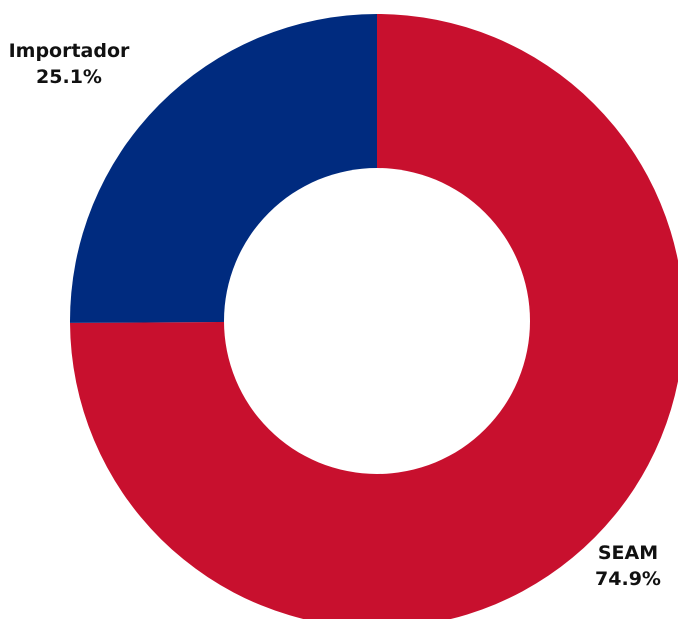 This screenshot has height=619, width=678. What do you see at coordinates (628, 566) in the screenshot?
I see `slice-label-seam: SEAM 74.9%` at bounding box center [628, 566].